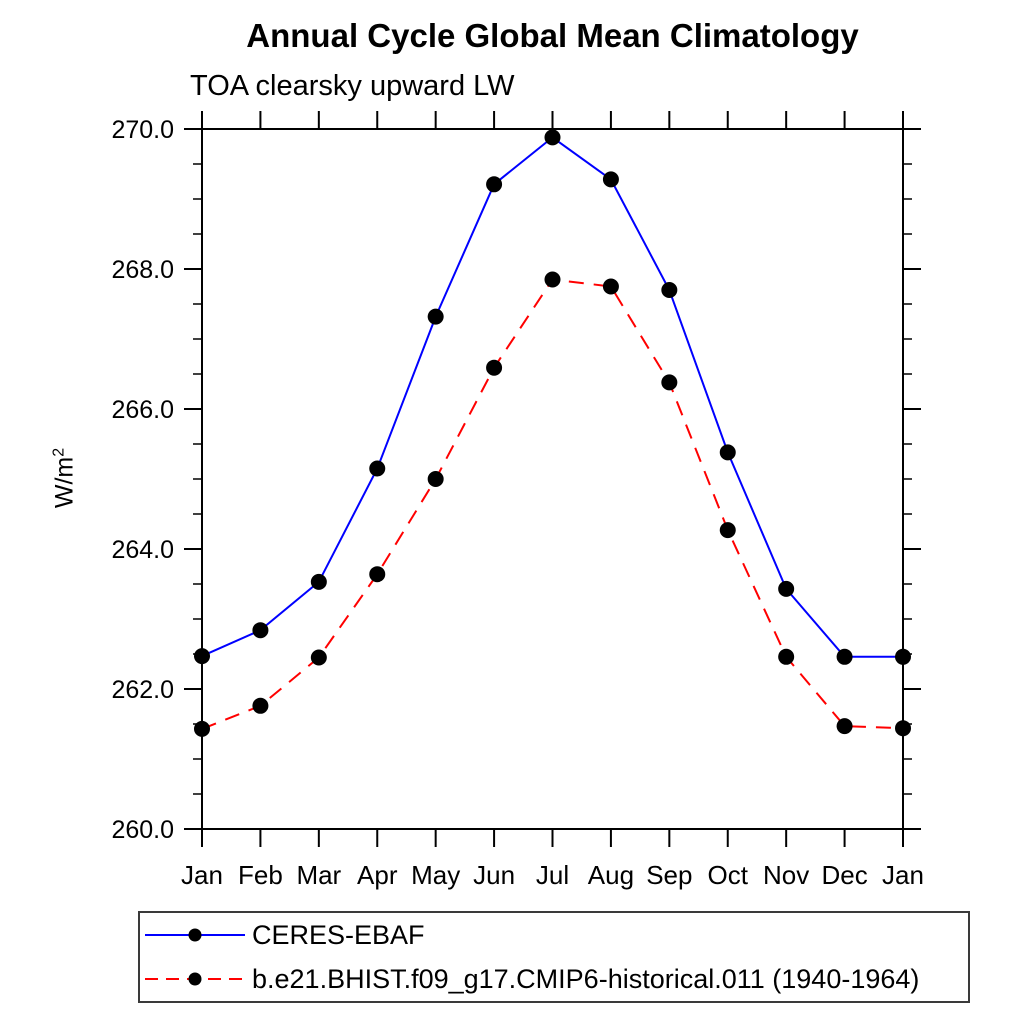 This screenshot has height=1024, width=1024. Describe the element at coordinates (552, 35) in the screenshot. I see `chart-title: Annual Cycle Global Mean Climatology` at that location.